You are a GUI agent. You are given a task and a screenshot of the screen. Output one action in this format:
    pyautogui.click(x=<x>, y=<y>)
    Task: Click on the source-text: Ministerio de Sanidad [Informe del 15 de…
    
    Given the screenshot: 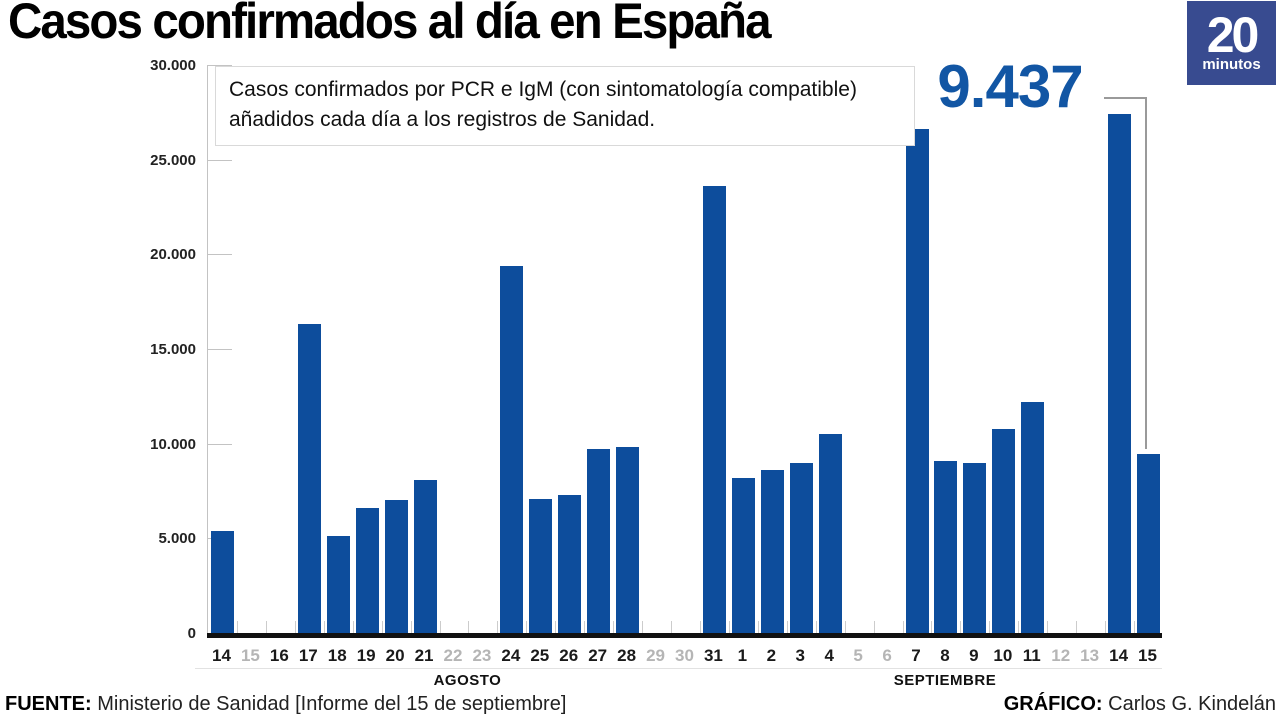 What is the action you would take?
    pyautogui.click(x=329, y=704)
    